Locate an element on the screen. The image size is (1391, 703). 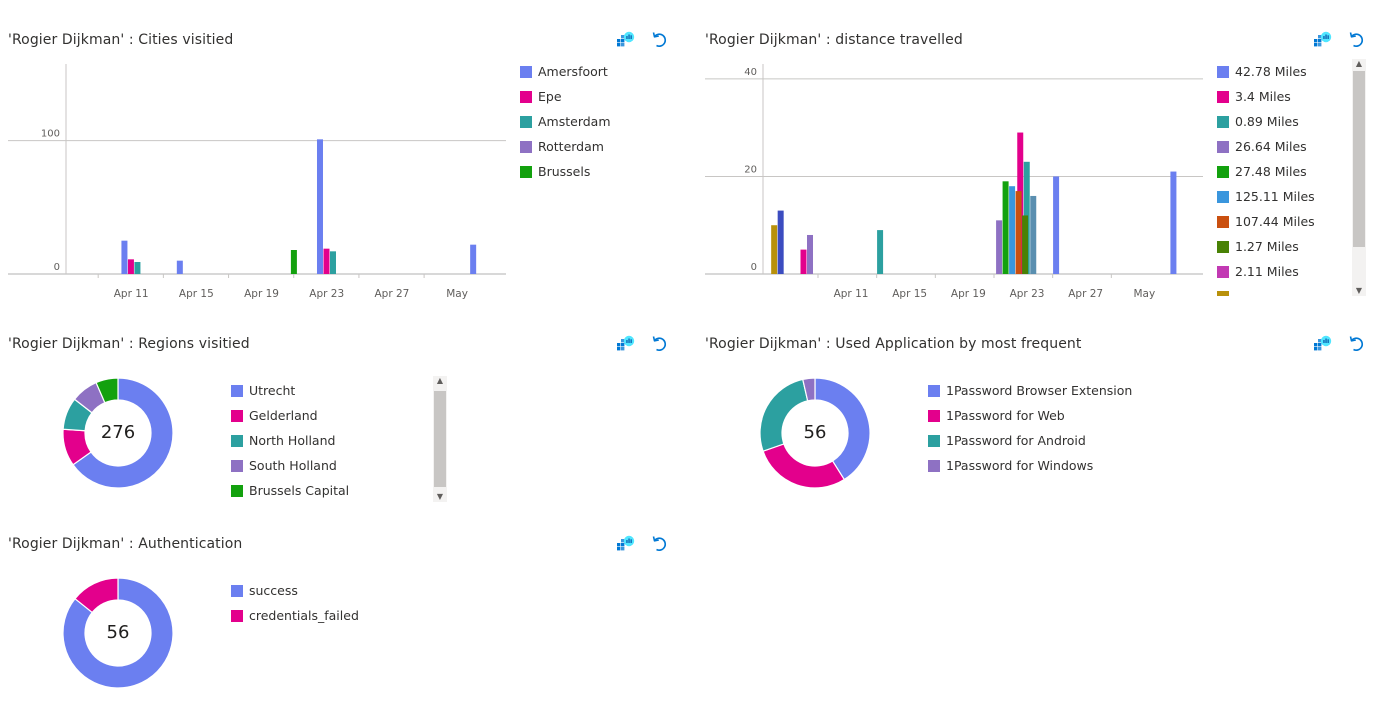
legend-item: 1Password Browser Extension is located at coordinates (1030, 390).